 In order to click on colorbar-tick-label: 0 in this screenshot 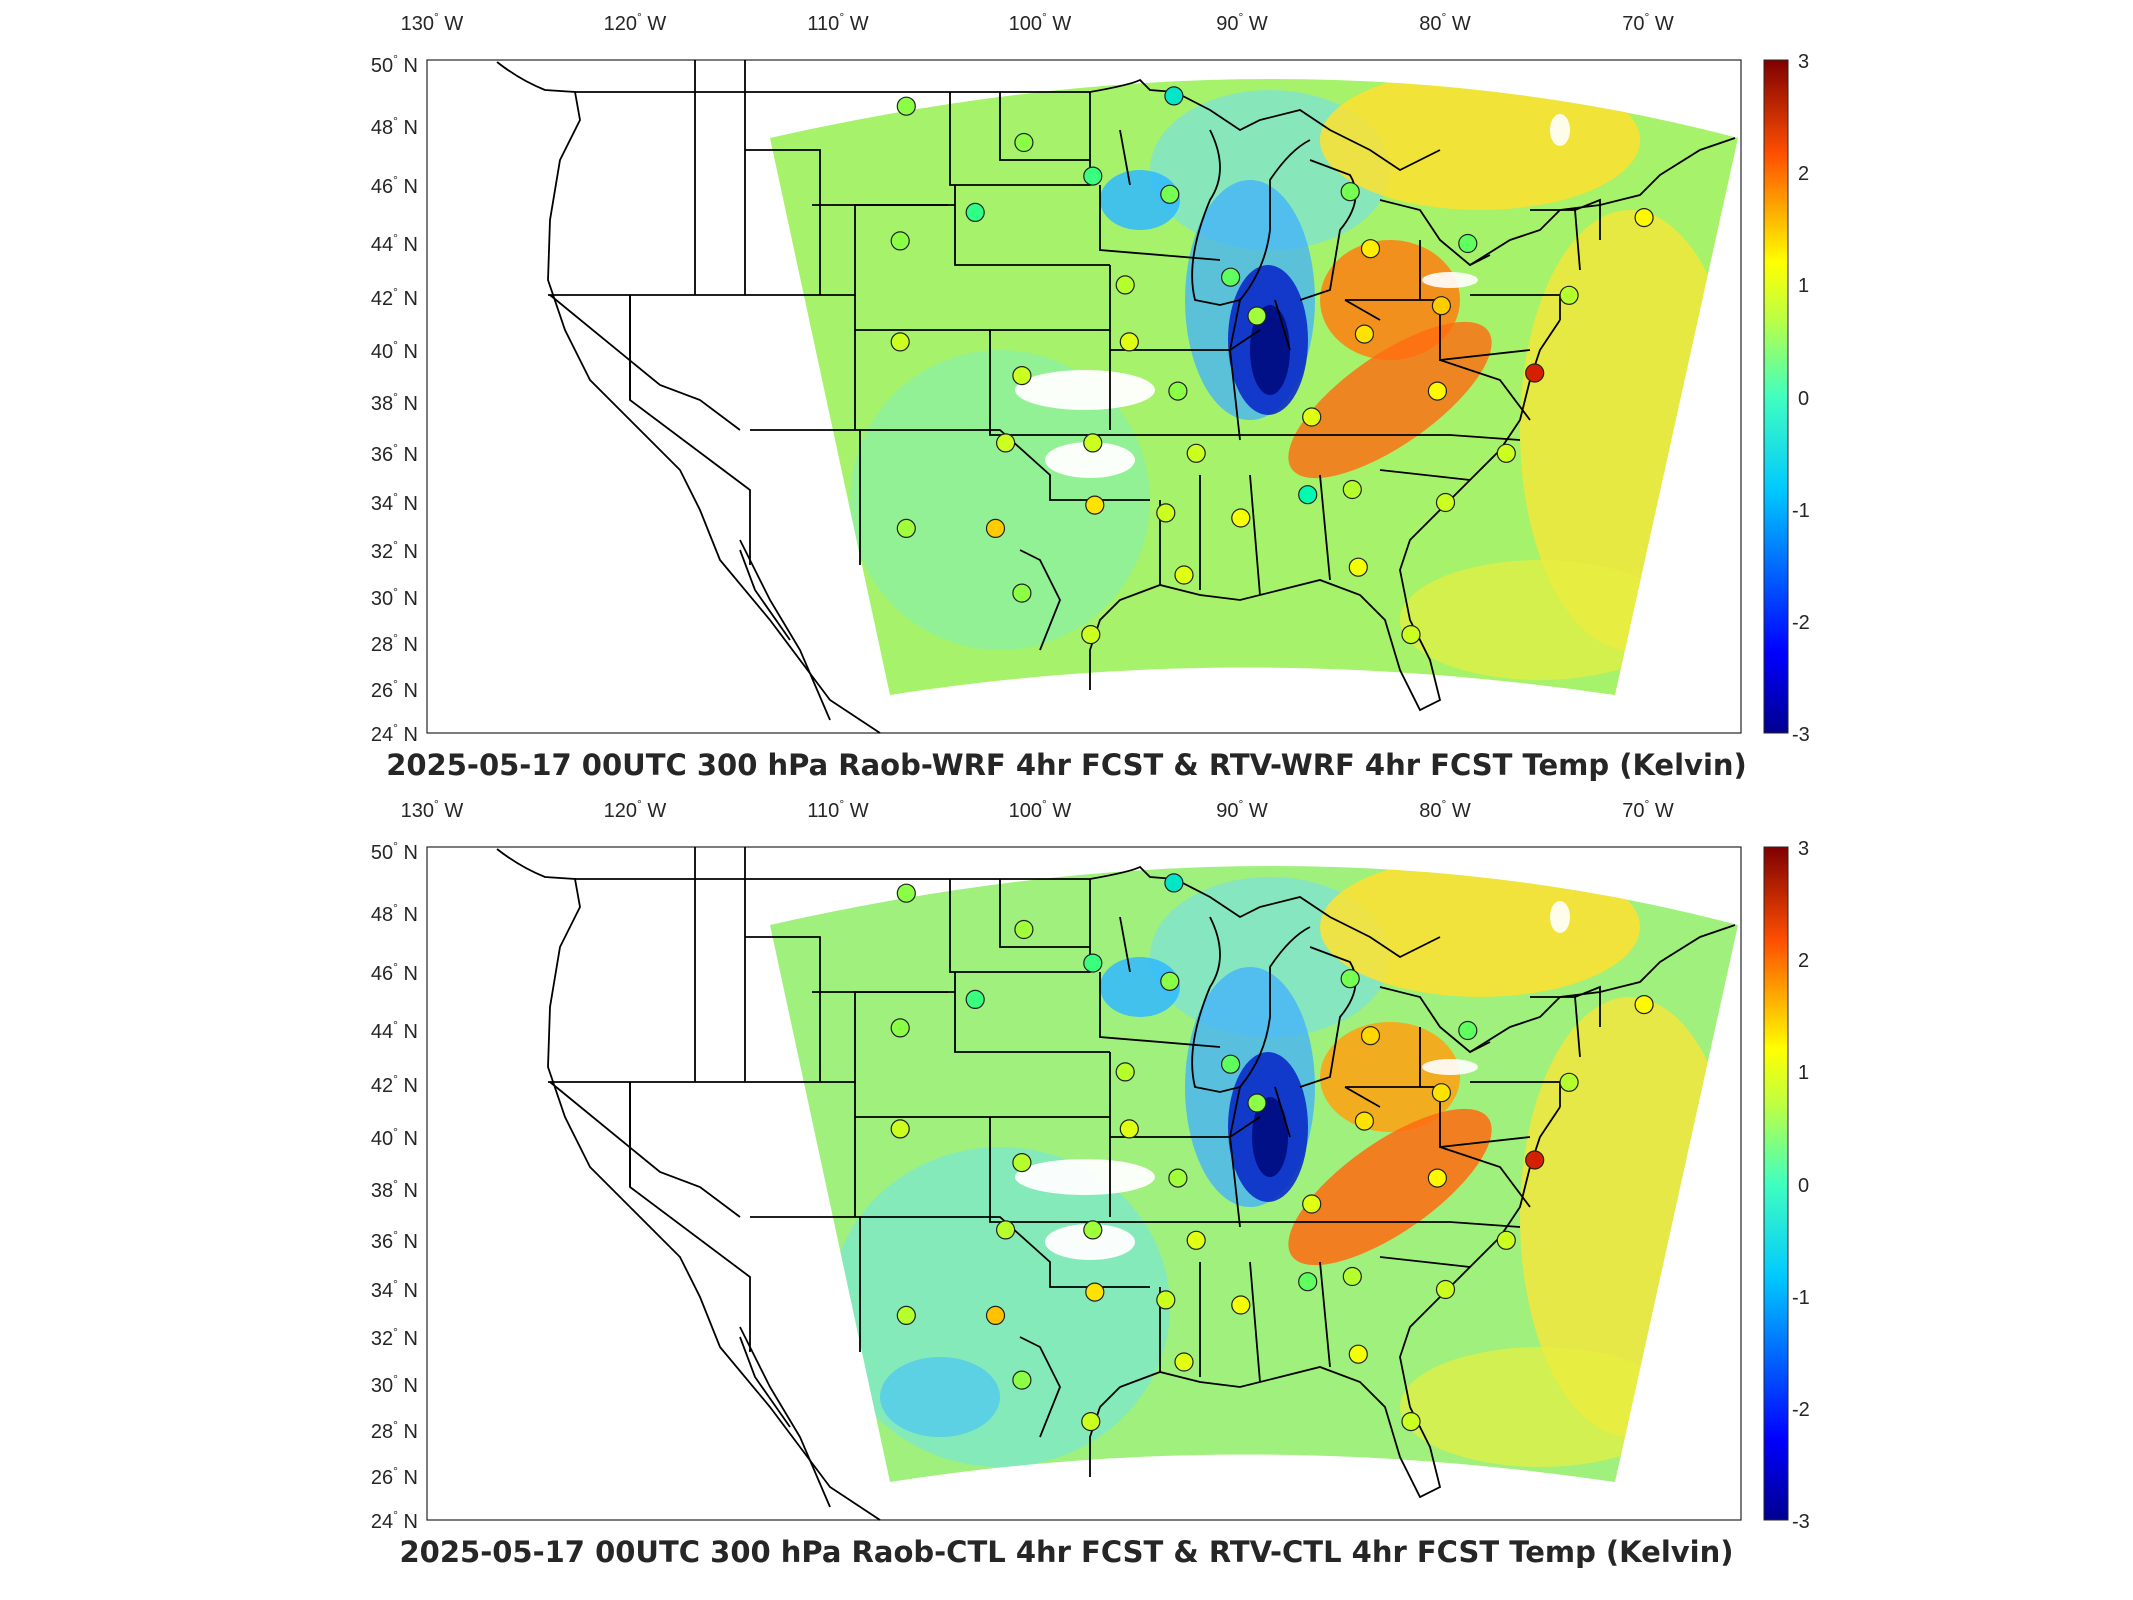, I will do `click(1803, 399)`.